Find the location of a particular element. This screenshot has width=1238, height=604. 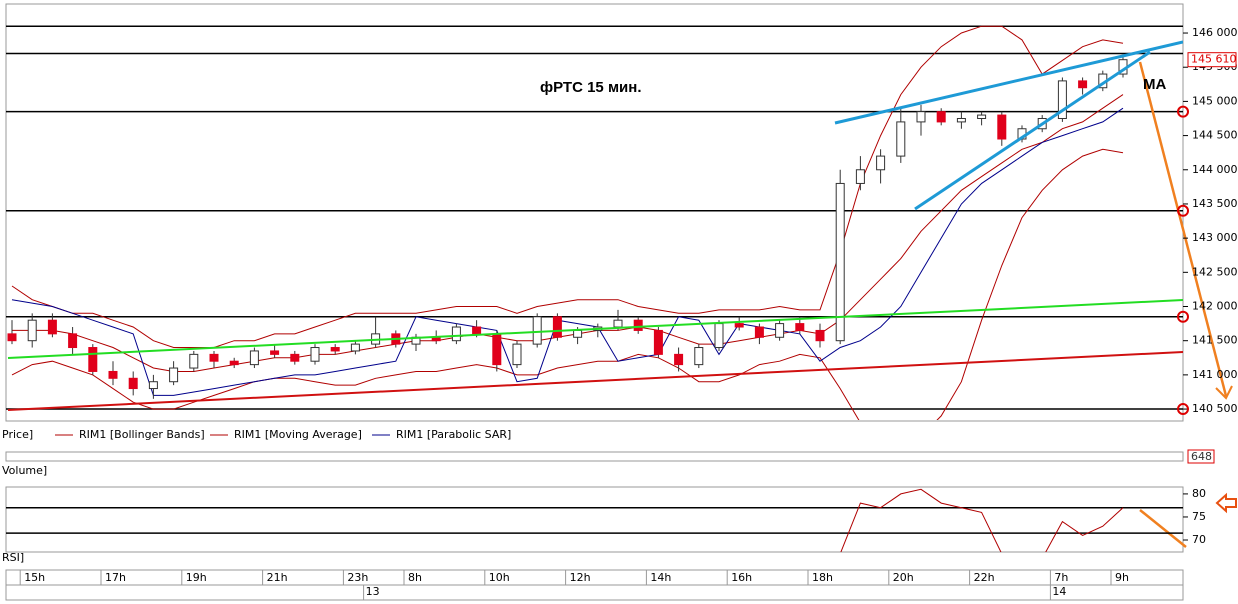

y-tick-label: 144 000 is located at coordinates (1215, 169).